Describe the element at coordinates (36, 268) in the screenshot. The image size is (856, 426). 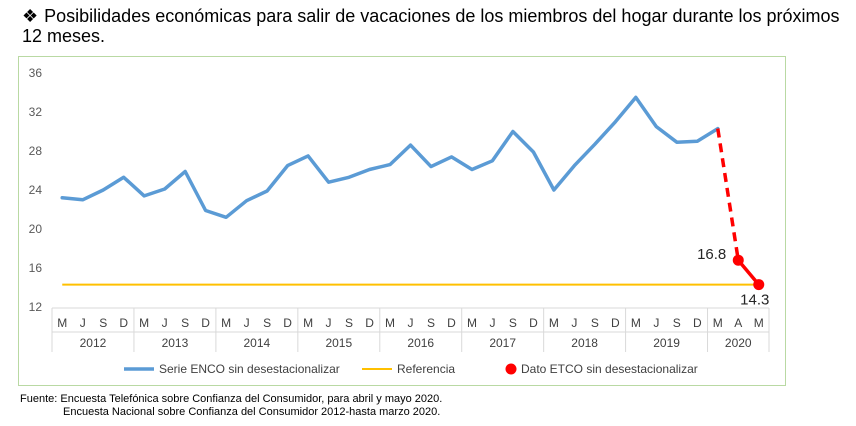
I see `y-tick-label: 16` at that location.